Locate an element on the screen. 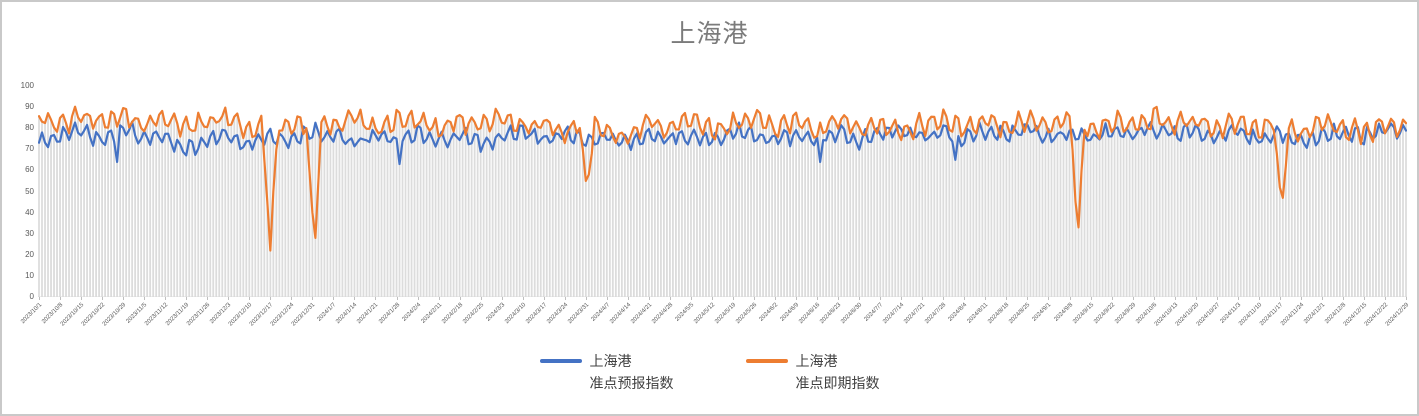 The height and width of the screenshot is (416, 1419). legend-label-forecast-line2: 准点预报指数 is located at coordinates (631, 383).